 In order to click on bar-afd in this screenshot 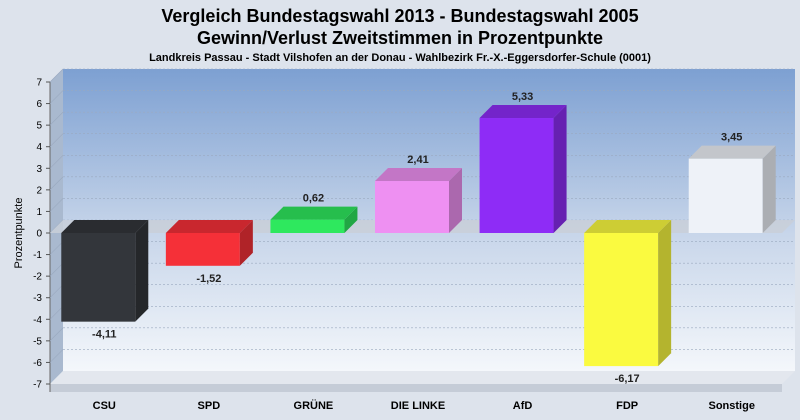, I will do `click(523, 169)`.